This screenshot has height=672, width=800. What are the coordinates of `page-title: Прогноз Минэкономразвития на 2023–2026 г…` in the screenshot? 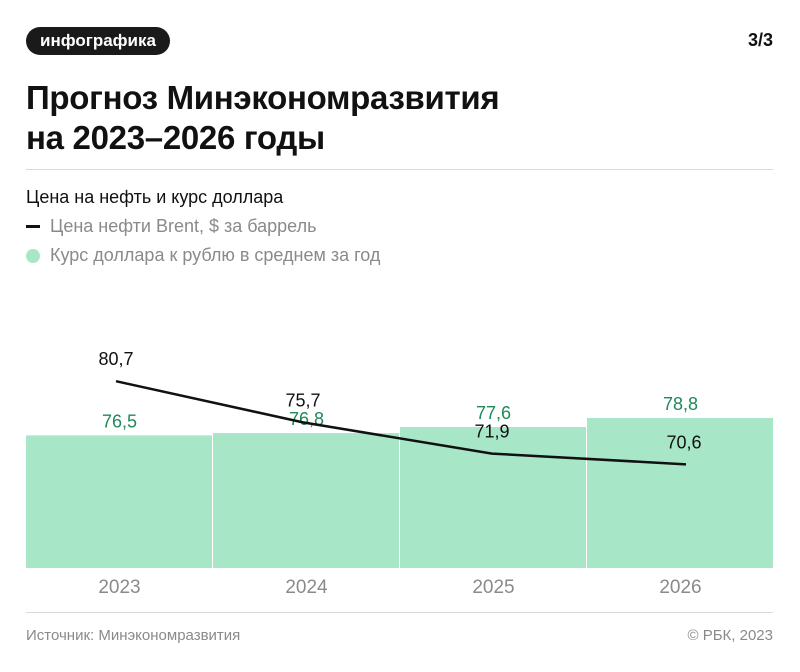 It's located at (396, 118).